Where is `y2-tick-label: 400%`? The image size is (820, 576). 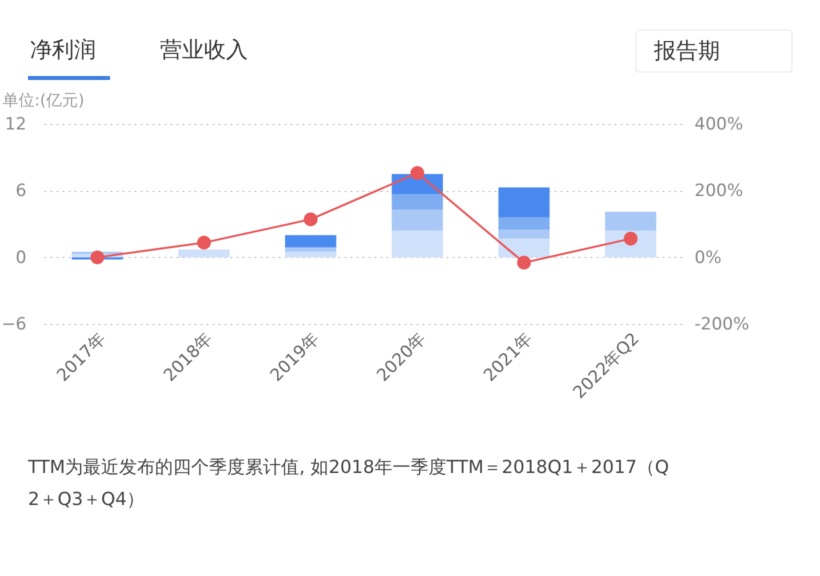
y2-tick-label: 400% is located at coordinates (719, 124).